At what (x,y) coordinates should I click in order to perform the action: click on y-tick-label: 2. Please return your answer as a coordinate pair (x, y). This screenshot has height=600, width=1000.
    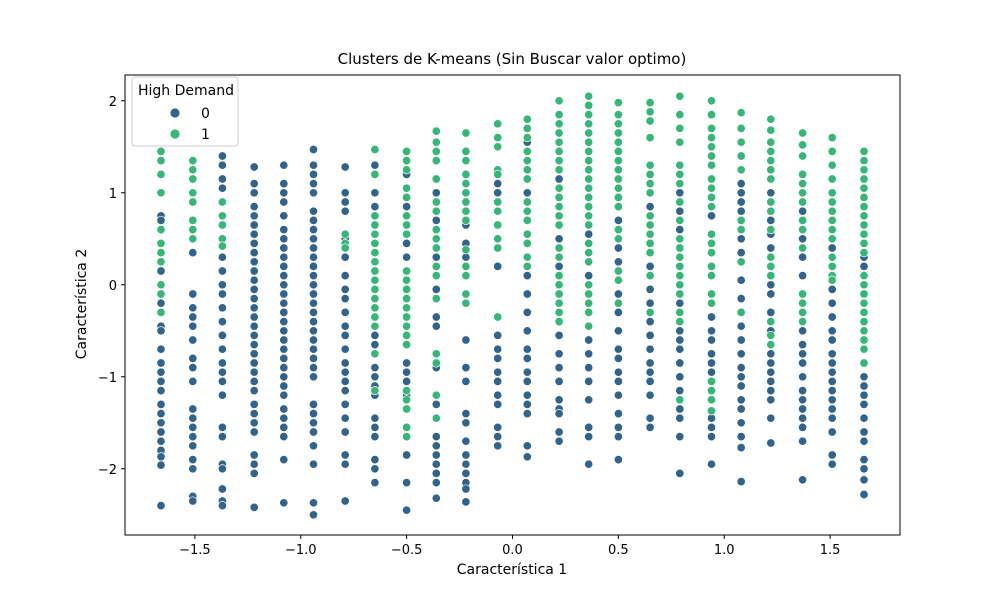
    Looking at the image, I should click on (113, 102).